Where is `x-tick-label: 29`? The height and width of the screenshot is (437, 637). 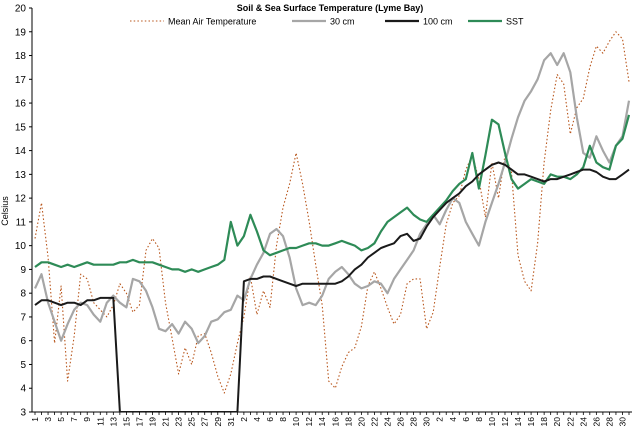
x-tick-label: 29 is located at coordinates (218, 422).